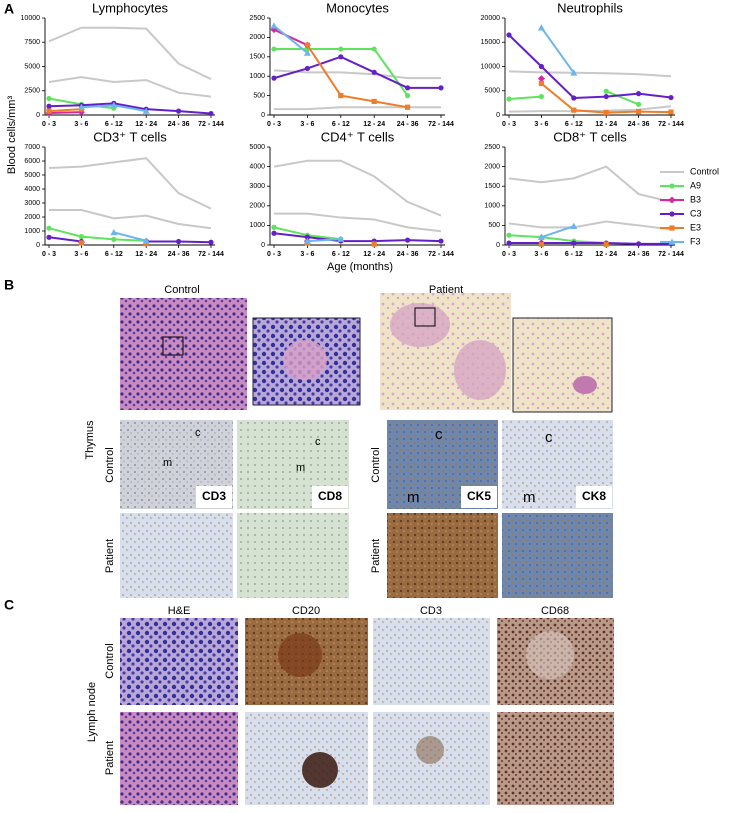 This screenshot has height=813, width=734. Describe the element at coordinates (146, 254) in the screenshot. I see `x-tick-label: 12 - 24` at that location.